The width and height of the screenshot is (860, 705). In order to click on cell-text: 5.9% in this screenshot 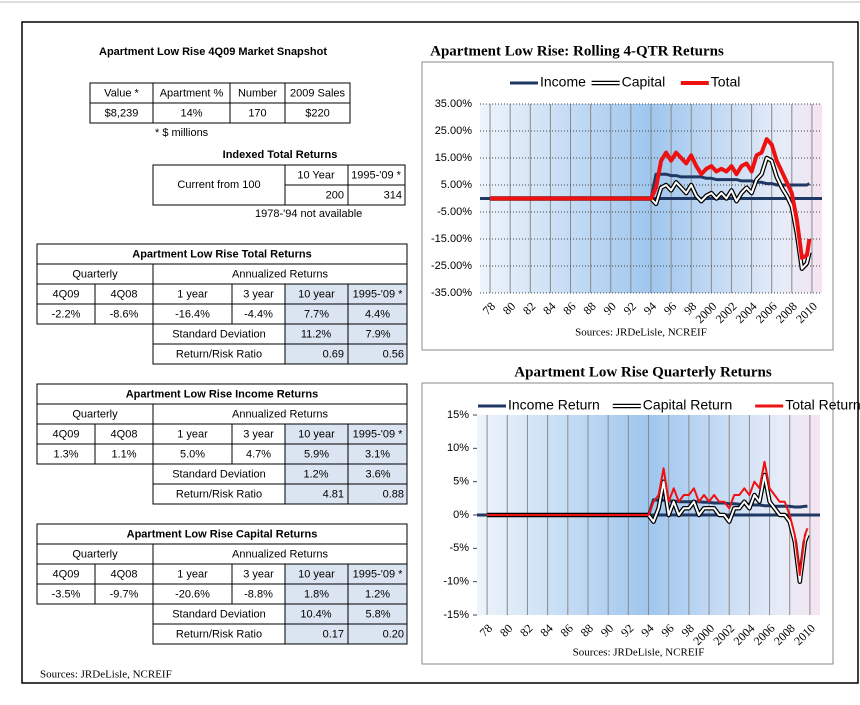, I will do `click(316, 454)`.